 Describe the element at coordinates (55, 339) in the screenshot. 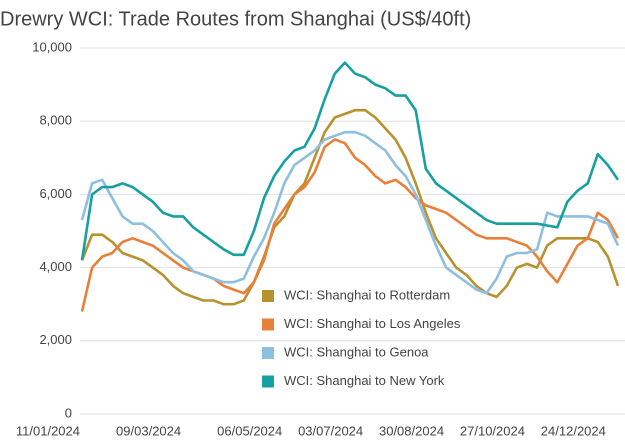

I see `y-tick-label: 2,000` at that location.